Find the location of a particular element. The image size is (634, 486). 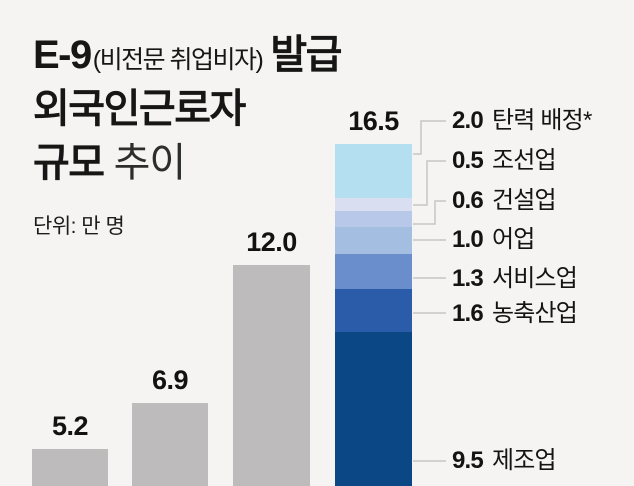

callout-name: 서비스업 is located at coordinates (534, 278).